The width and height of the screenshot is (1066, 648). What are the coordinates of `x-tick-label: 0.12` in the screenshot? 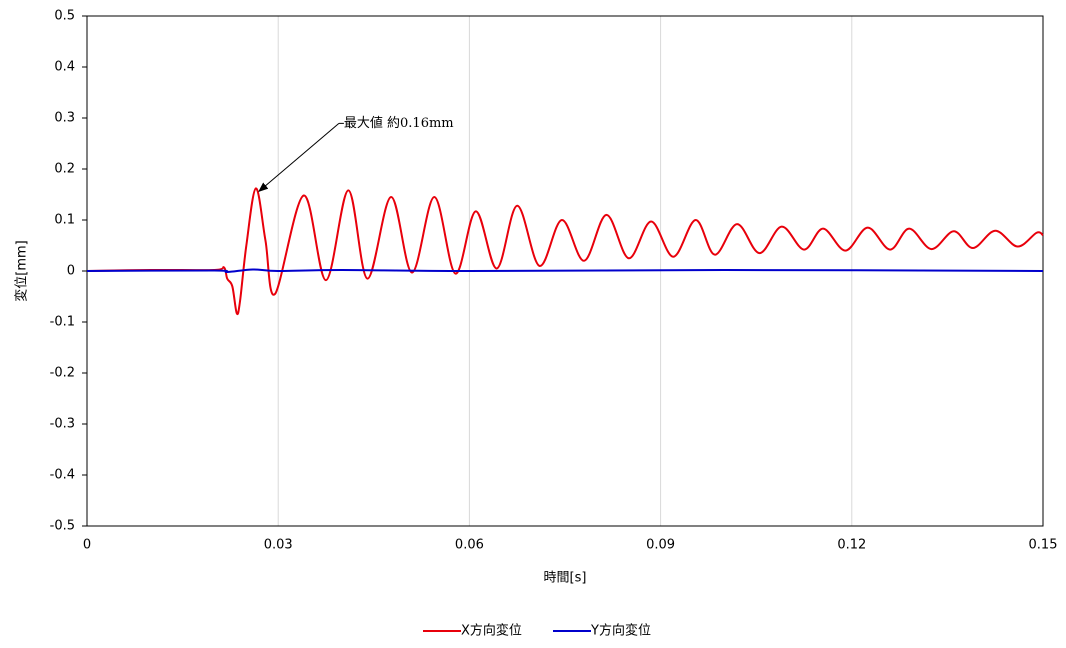 It's located at (851, 545).